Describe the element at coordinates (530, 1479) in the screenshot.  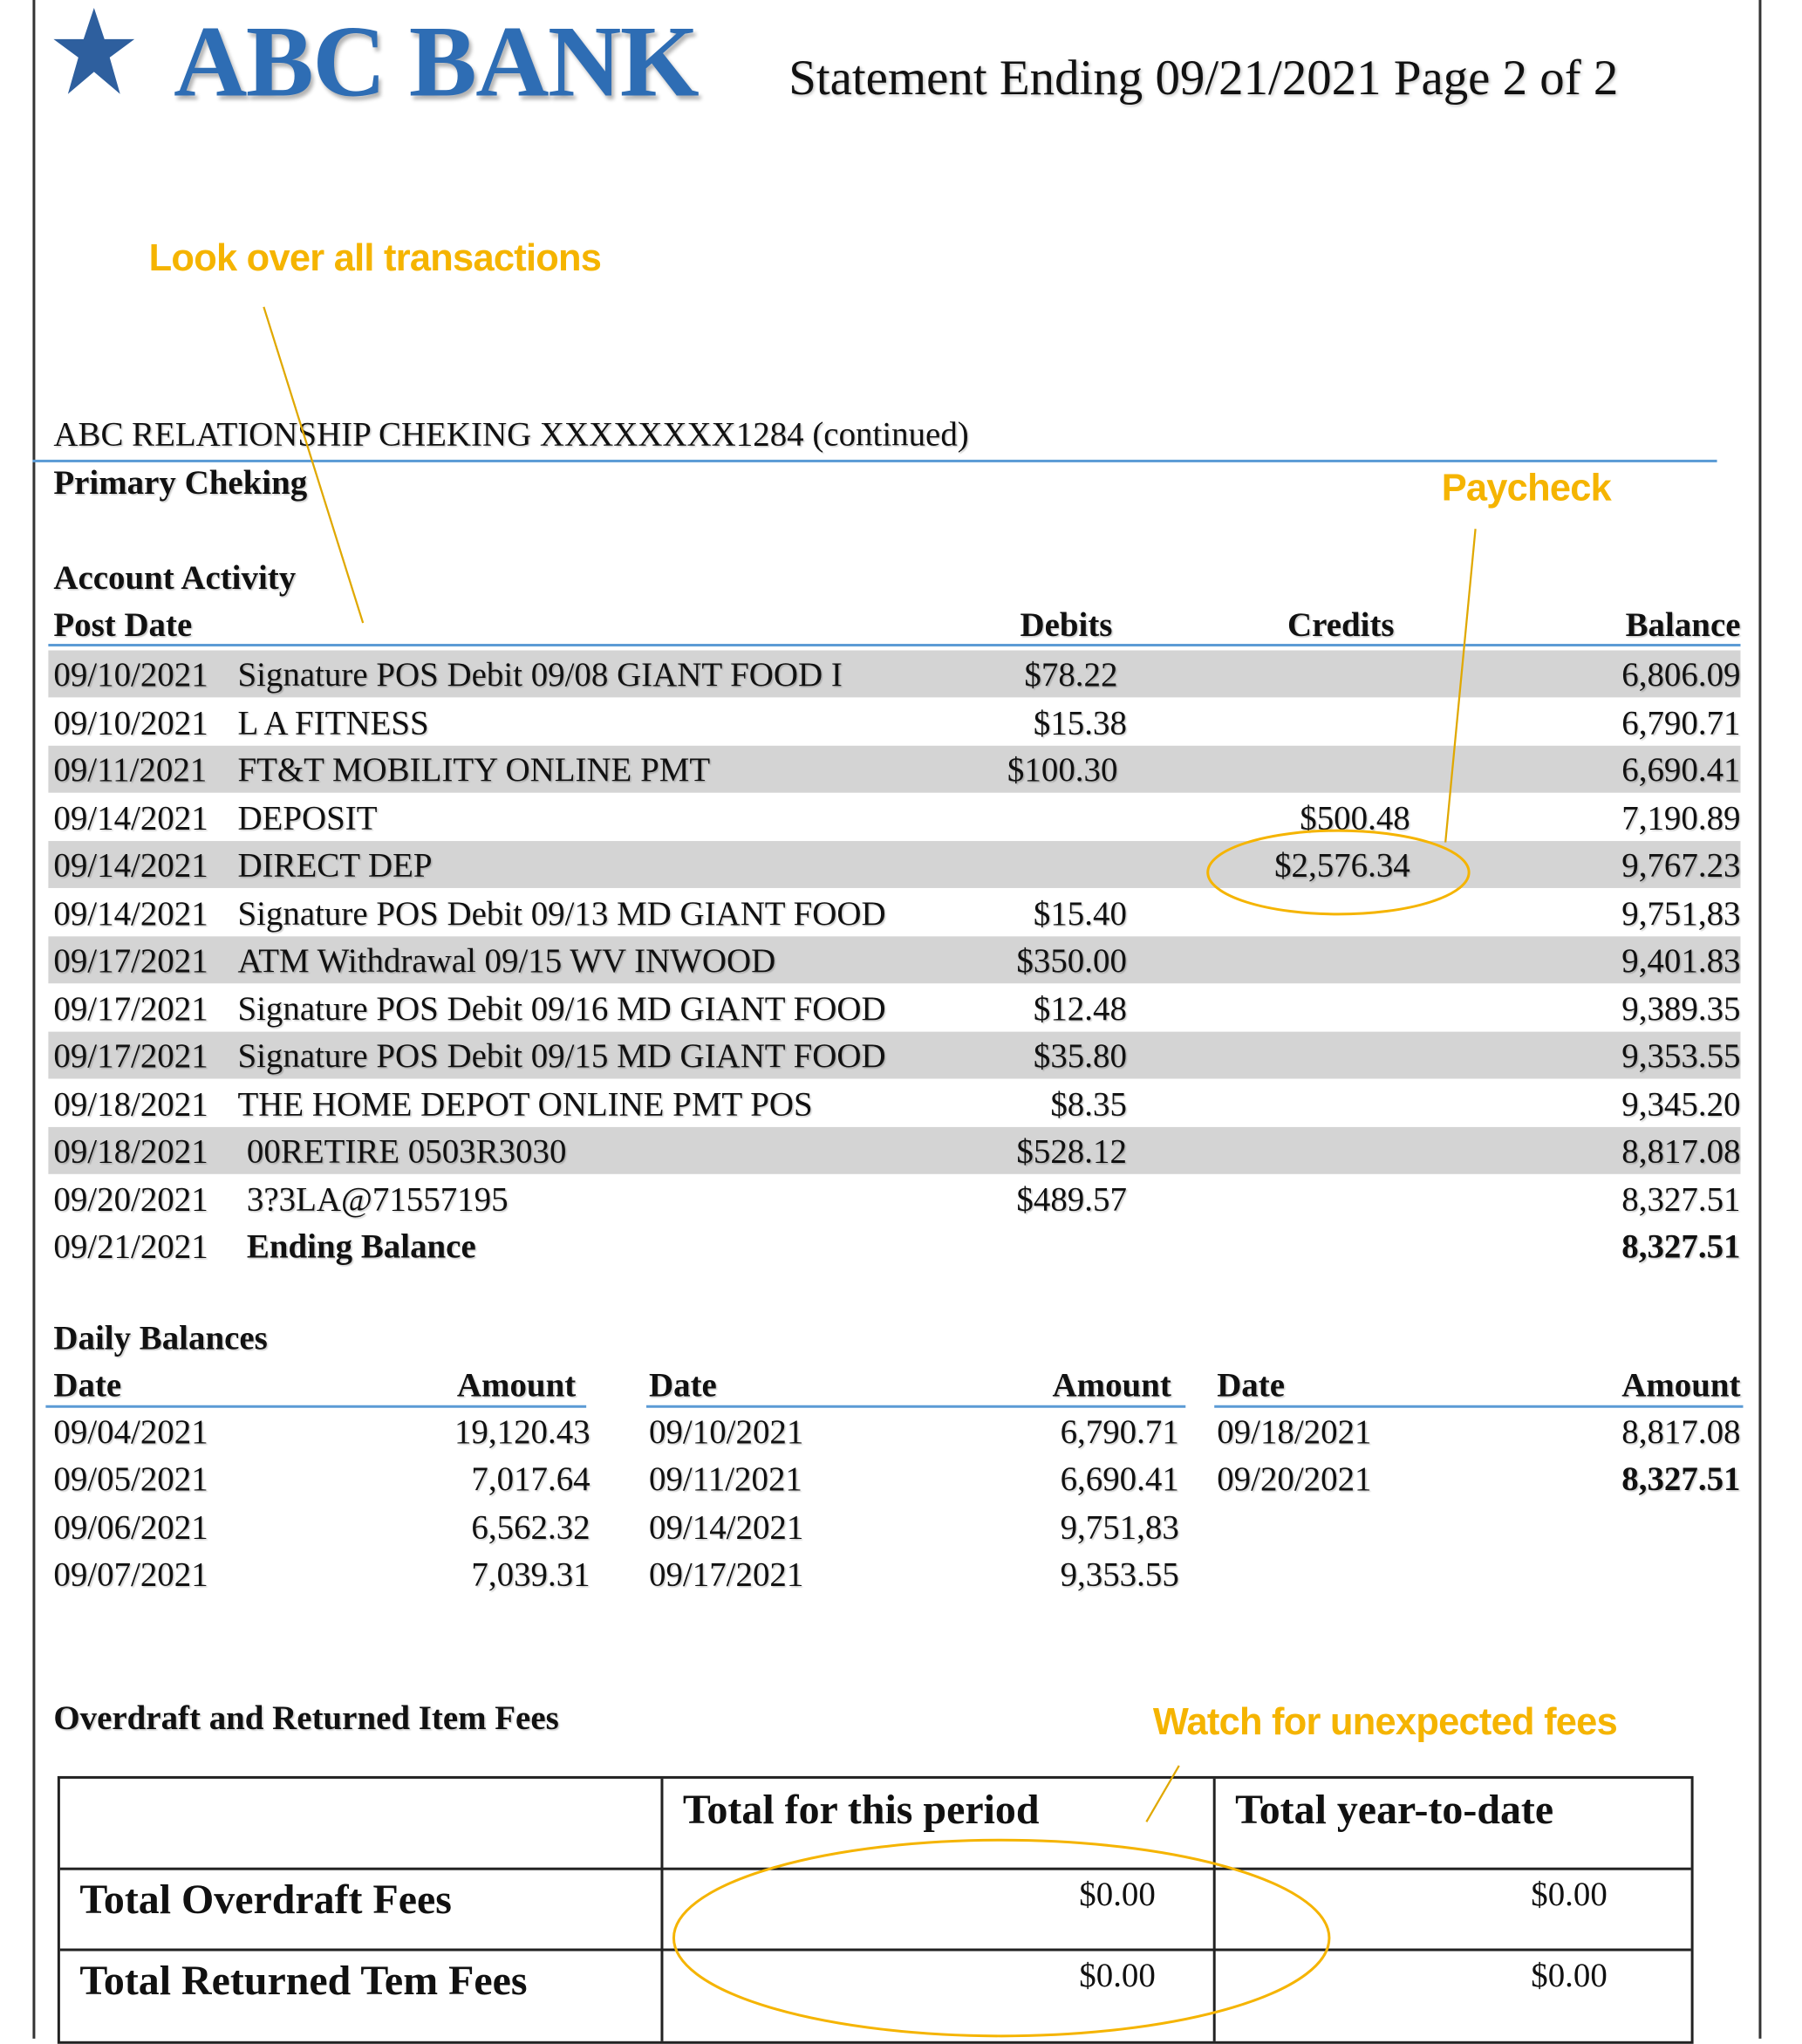
I see `daily-amount: 7,017.64` at that location.